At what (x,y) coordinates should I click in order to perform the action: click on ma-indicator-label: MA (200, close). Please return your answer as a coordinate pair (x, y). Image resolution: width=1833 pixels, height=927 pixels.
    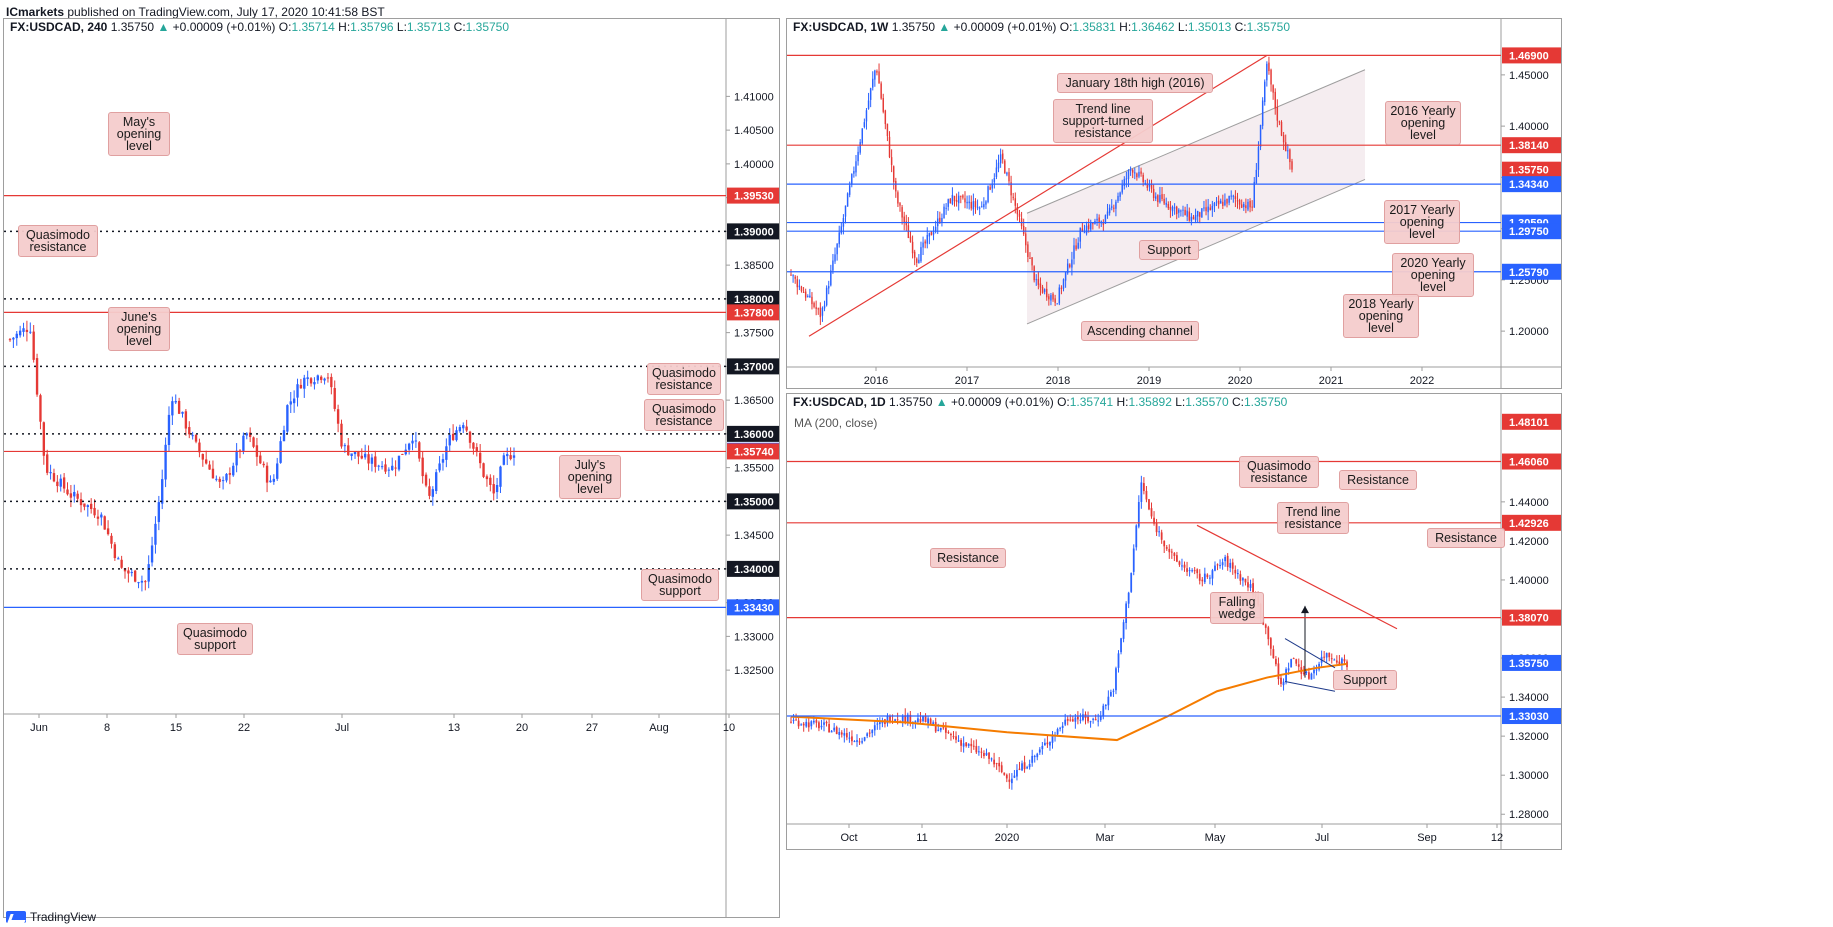
    Looking at the image, I should click on (836, 423).